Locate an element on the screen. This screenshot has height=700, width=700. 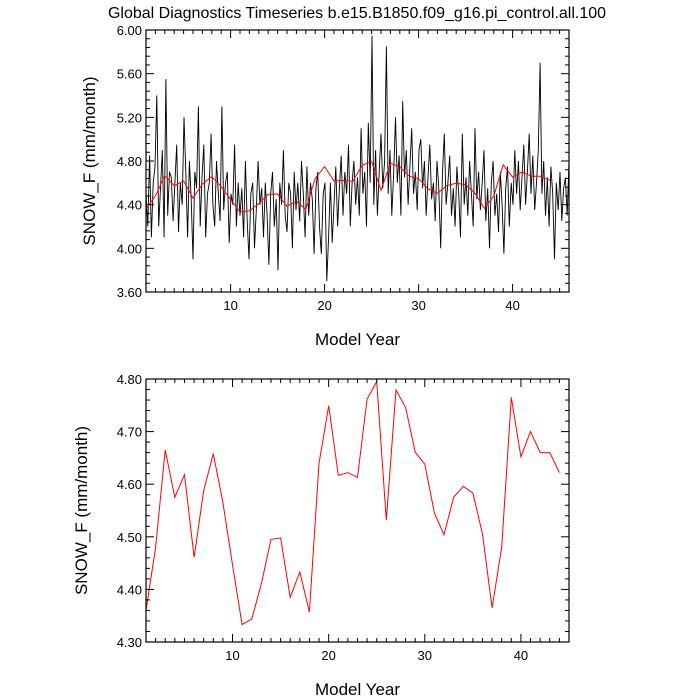
y-tick-label: 4.50 is located at coordinates (129, 537).